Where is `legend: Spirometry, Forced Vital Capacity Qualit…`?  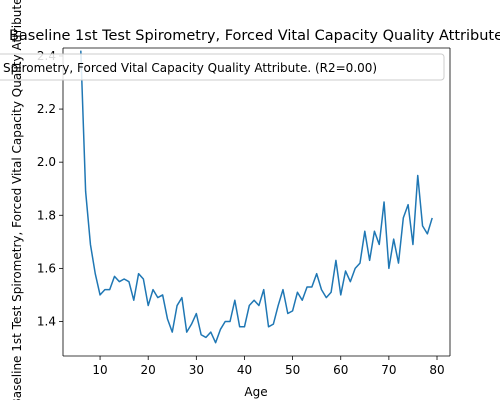 legend: Spirometry, Forced Vital Capacity Qualit… is located at coordinates (222, 67).